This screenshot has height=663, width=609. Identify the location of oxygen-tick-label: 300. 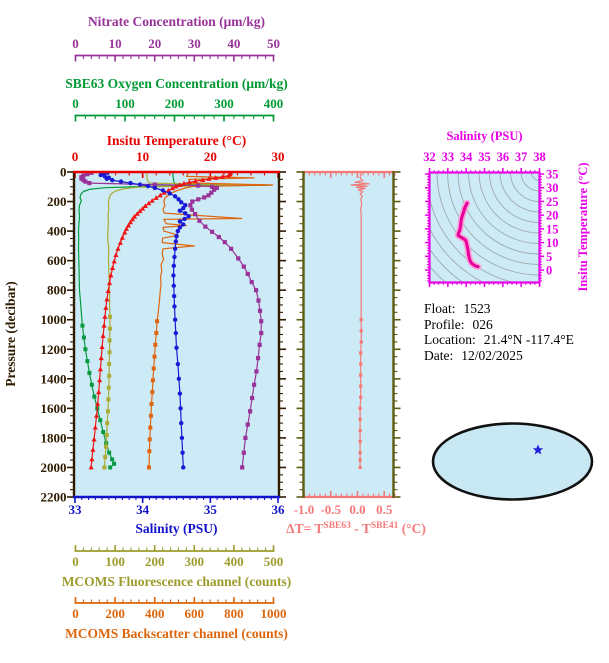
(224, 103).